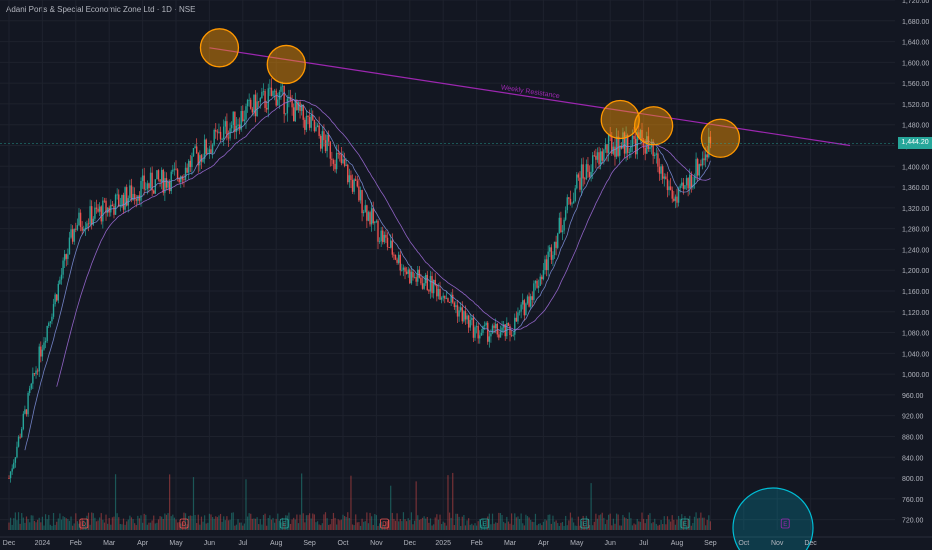 Image resolution: width=932 pixels, height=550 pixels. I want to click on price-tick-label: 1,120.00, so click(915, 313).